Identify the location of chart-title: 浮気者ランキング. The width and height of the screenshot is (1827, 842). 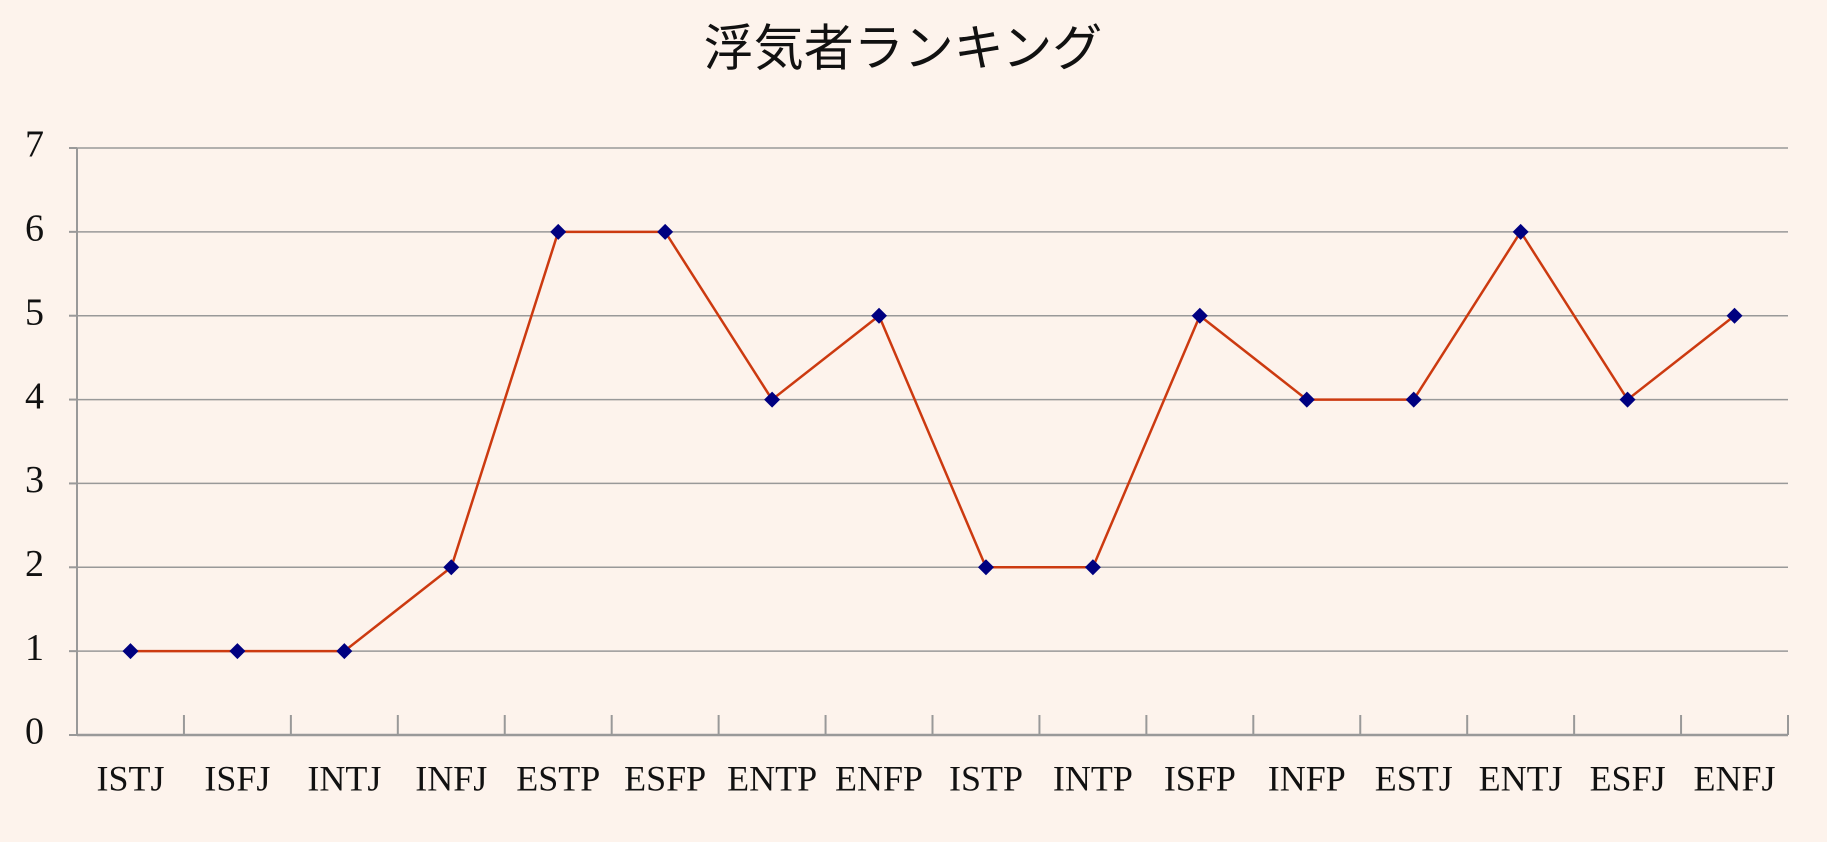
(903, 48).